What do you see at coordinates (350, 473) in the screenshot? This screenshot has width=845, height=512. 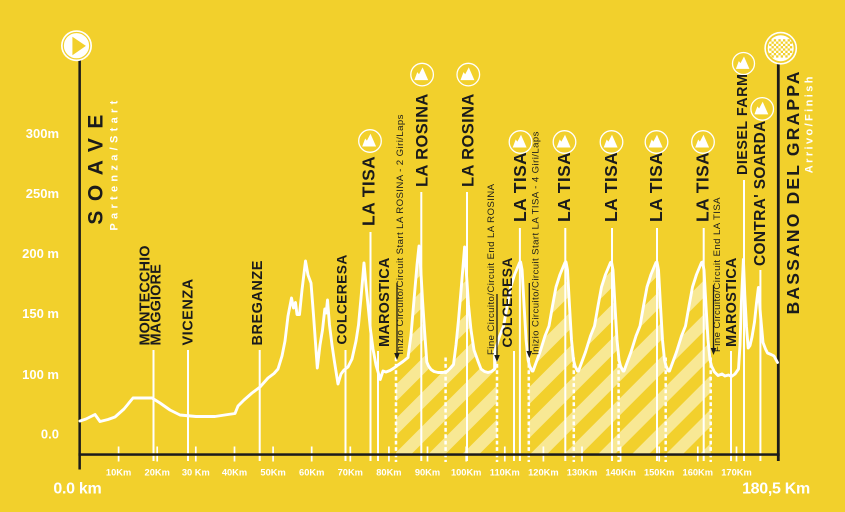 I see `svg-text: 70Km` at bounding box center [350, 473].